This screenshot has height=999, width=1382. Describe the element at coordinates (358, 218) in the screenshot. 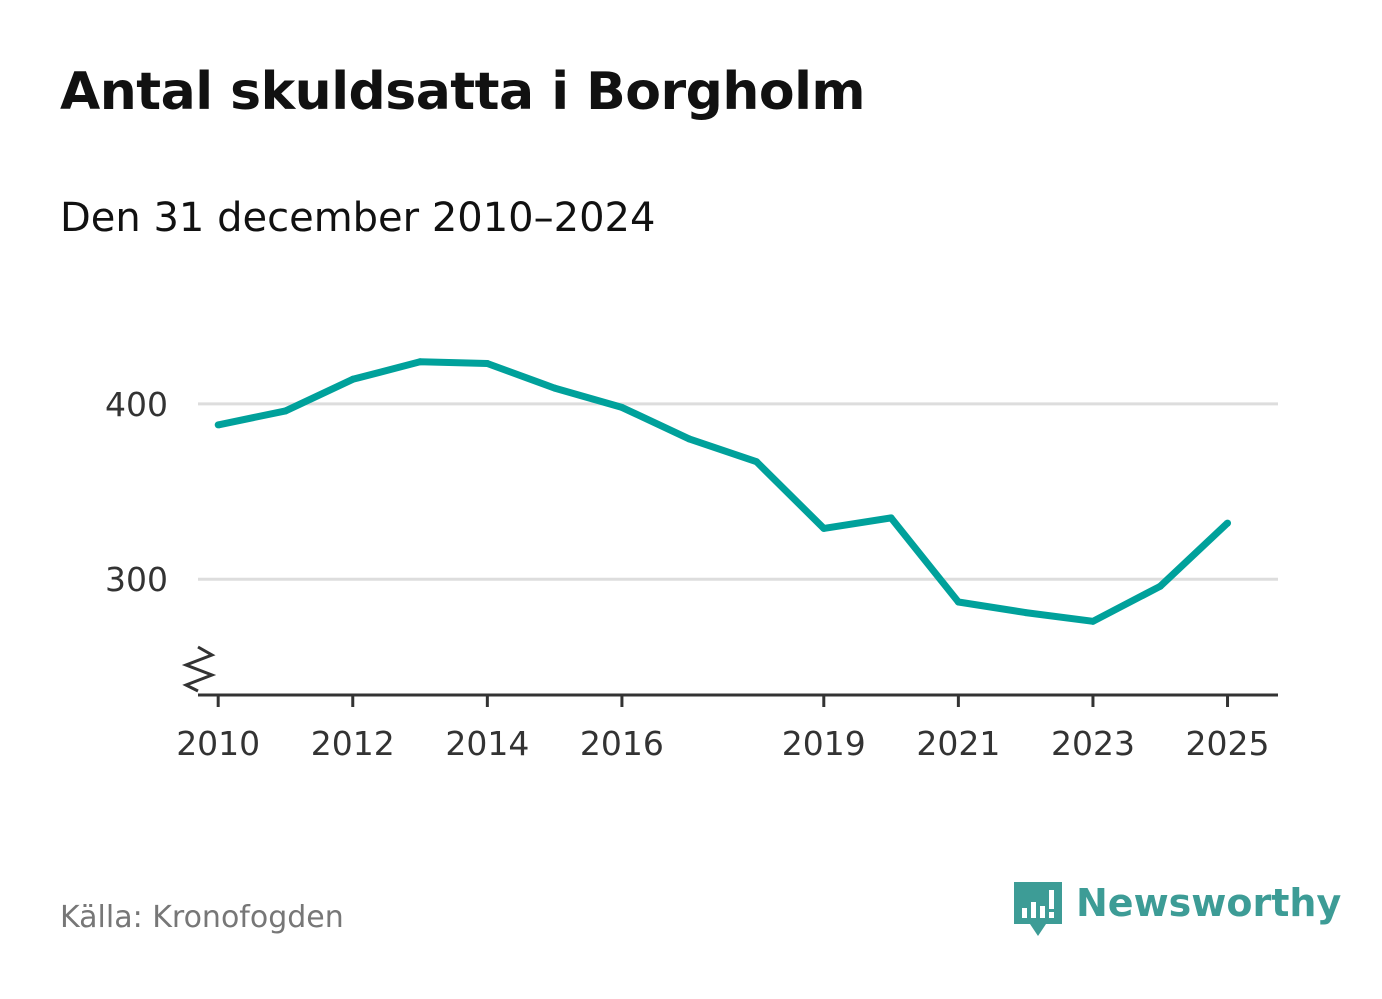

I see `chart-subtitle: Den 31 december 2010–2024` at that location.